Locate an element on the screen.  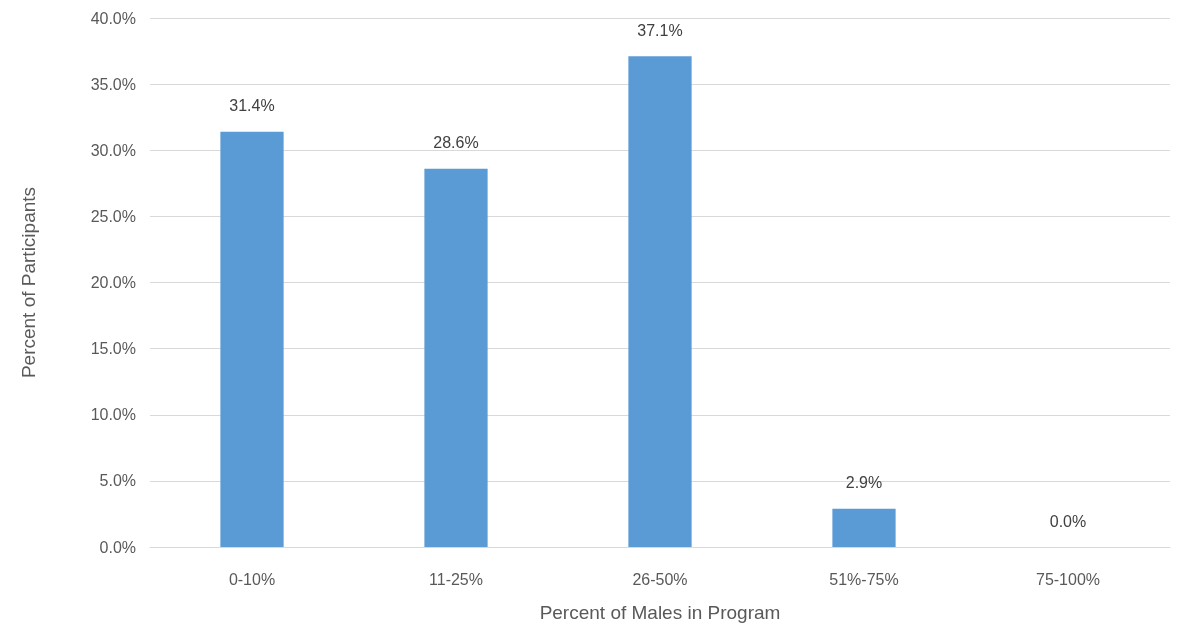
x-tick-label: 11-25% is located at coordinates (456, 579).